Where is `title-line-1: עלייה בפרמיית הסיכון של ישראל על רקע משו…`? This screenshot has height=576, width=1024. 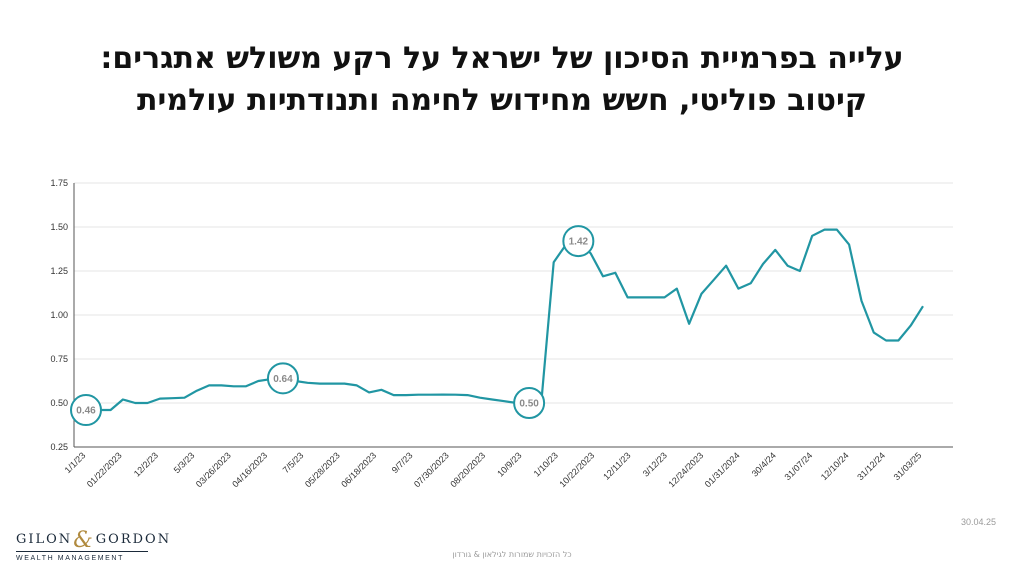 title-line-1: עלייה בפרמיית הסיכון של ישראל על רקע משו… is located at coordinates (502, 58).